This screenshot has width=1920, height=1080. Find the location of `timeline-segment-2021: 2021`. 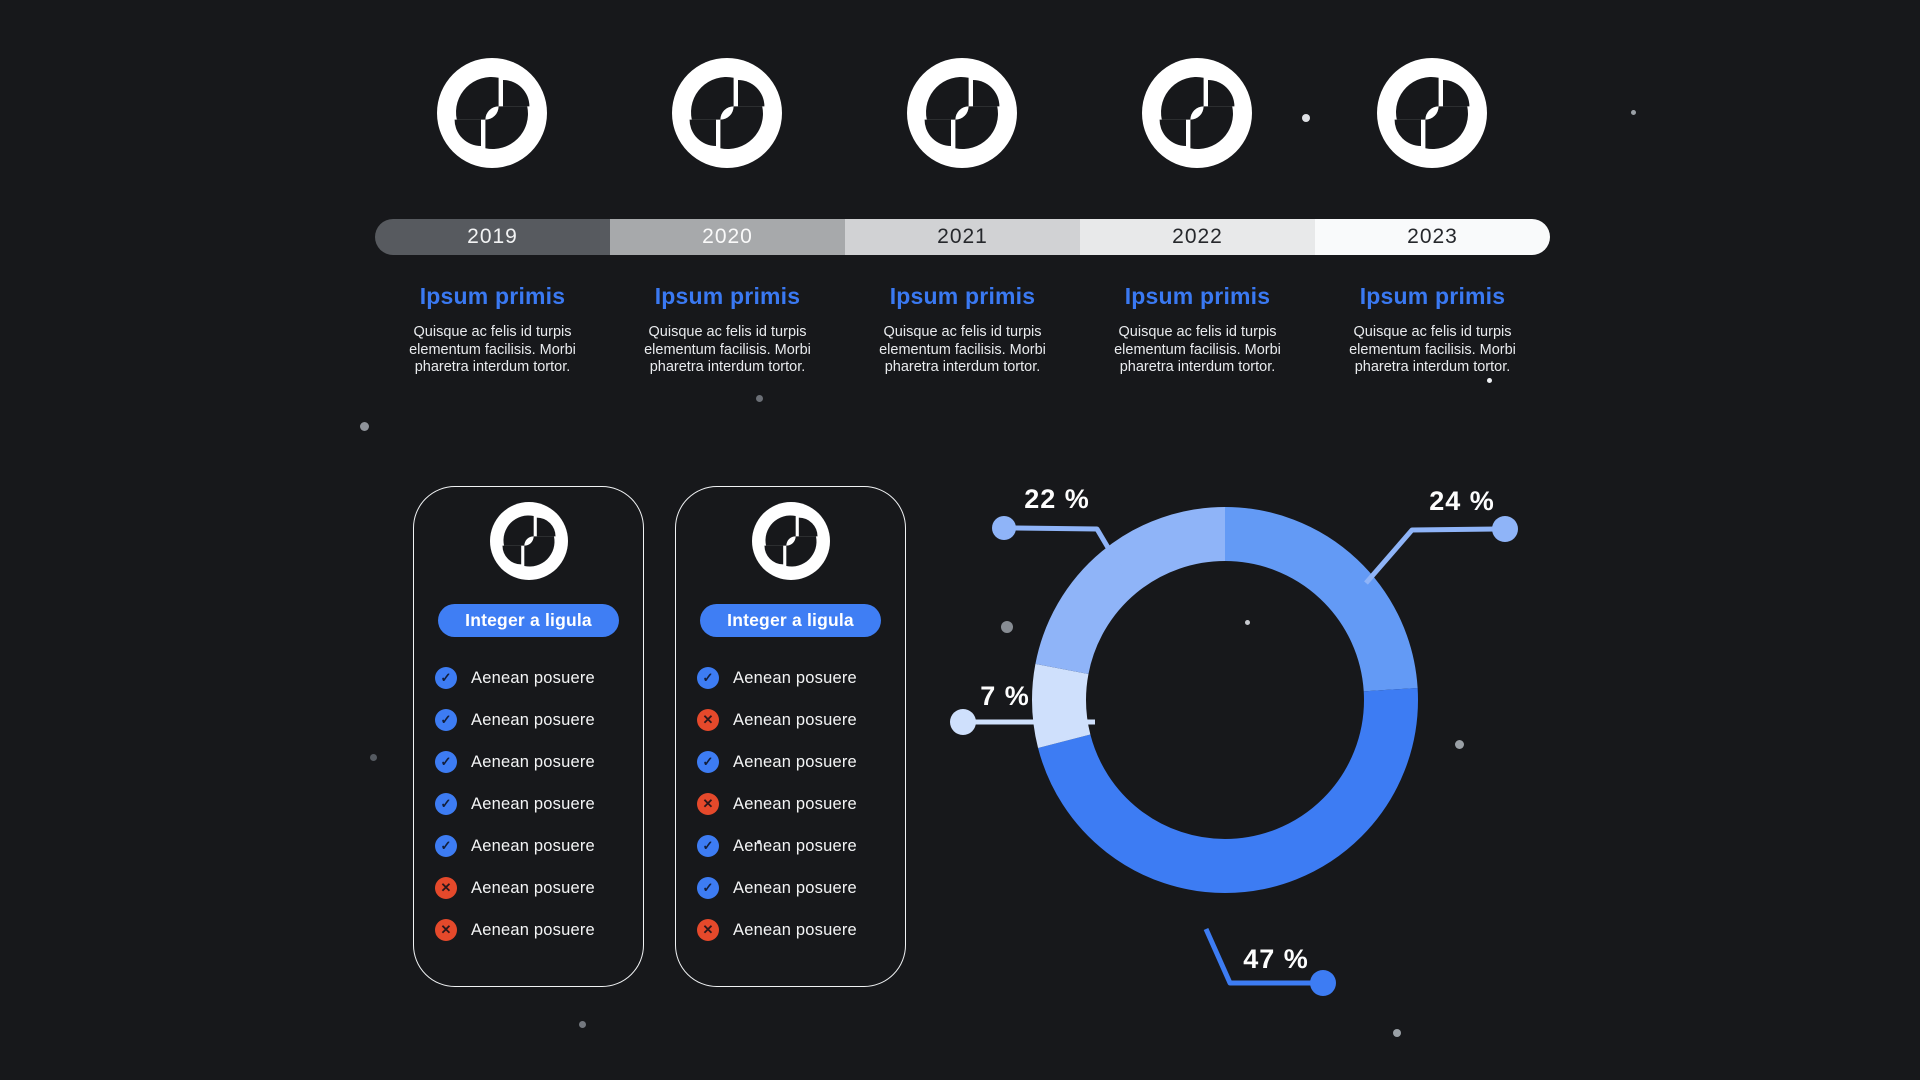

timeline-segment-2021: 2021 is located at coordinates (962, 237).